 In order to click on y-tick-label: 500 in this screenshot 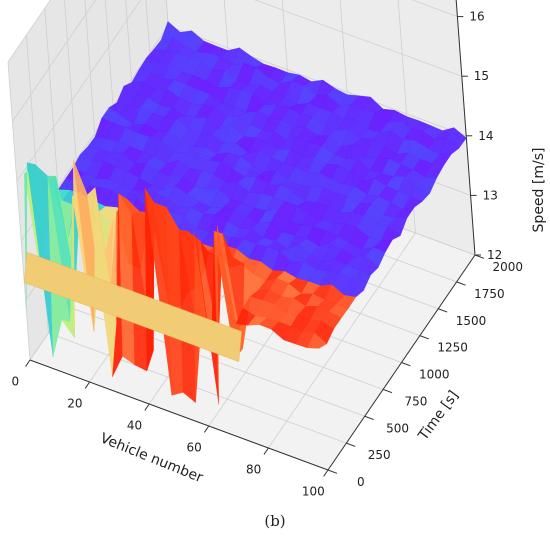, I will do `click(397, 428)`.